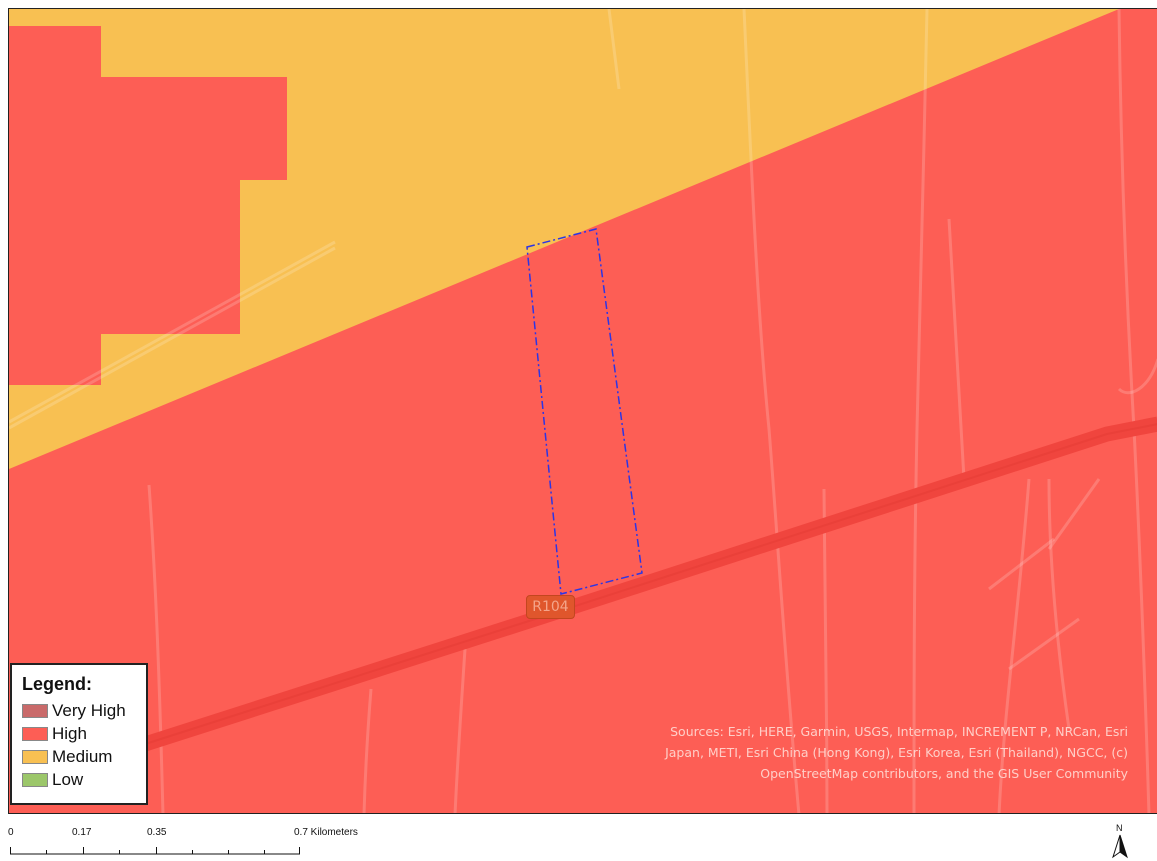  Describe the element at coordinates (69, 733) in the screenshot. I see `legend-label-high: High` at that location.